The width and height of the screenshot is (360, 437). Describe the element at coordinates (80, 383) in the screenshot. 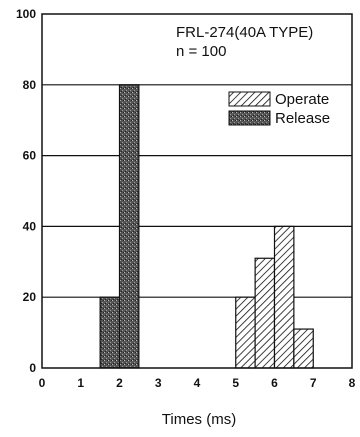

I see `x-tick-label: 1` at that location.